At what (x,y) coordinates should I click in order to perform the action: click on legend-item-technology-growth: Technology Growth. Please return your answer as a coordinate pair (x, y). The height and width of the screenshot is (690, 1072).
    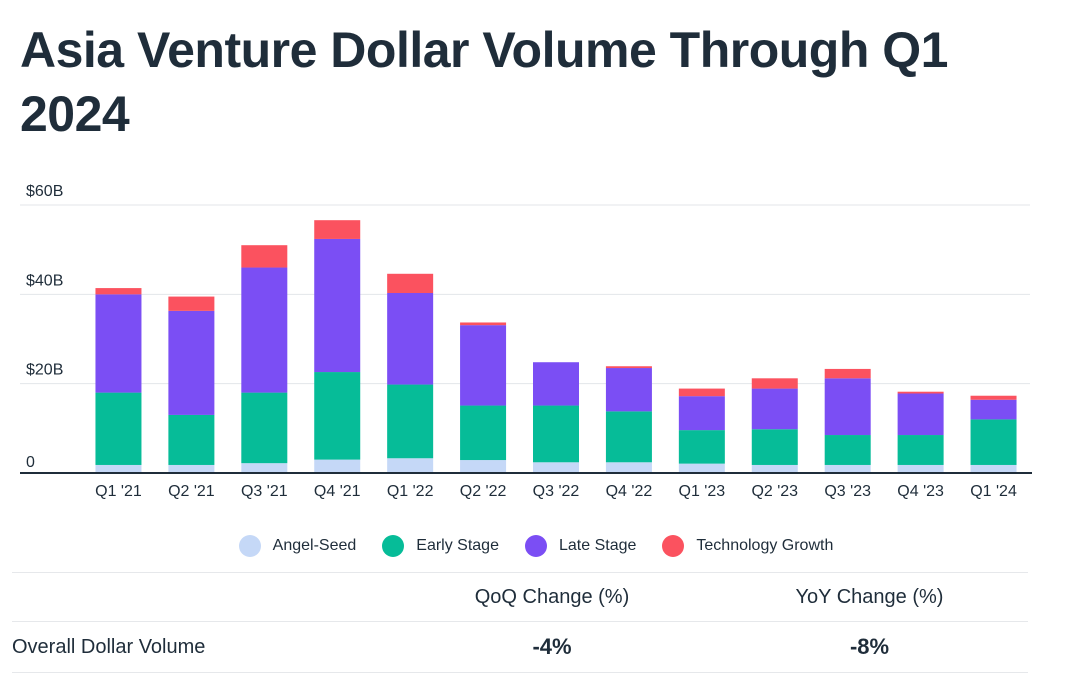
    Looking at the image, I should click on (747, 546).